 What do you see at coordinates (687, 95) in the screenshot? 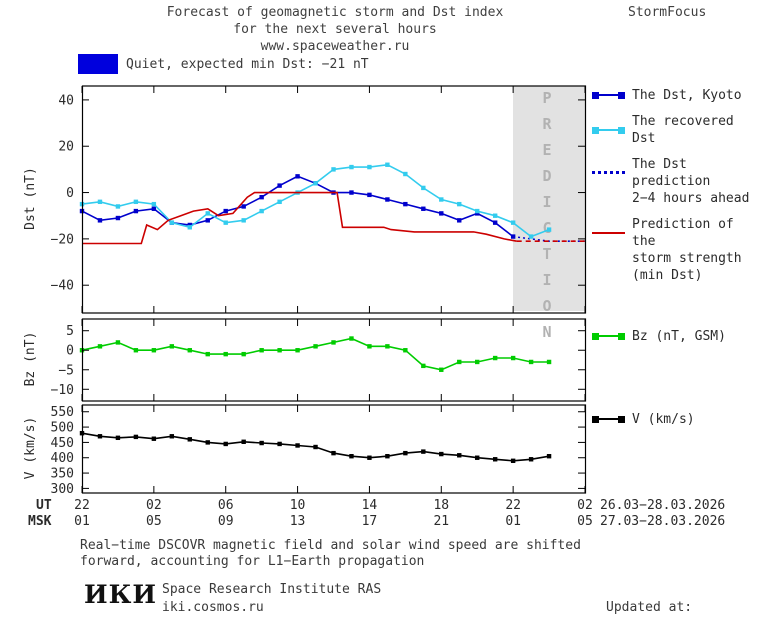
I see `legend-label: The Dst, Kyoto` at bounding box center [687, 95].